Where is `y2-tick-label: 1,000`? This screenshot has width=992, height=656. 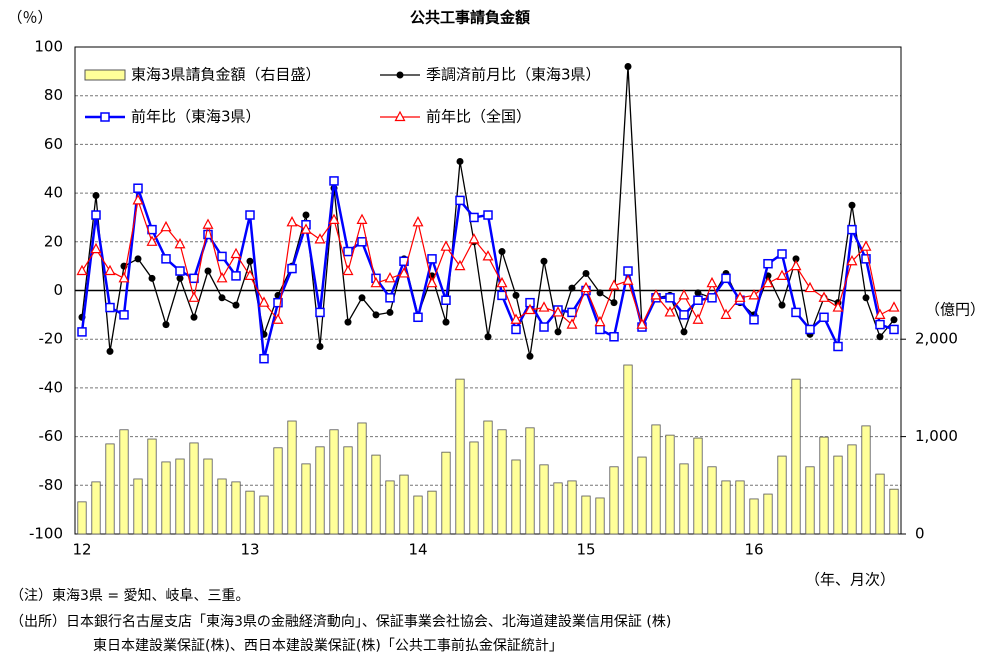
y2-tick-label: 1,000 is located at coordinates (936, 436).